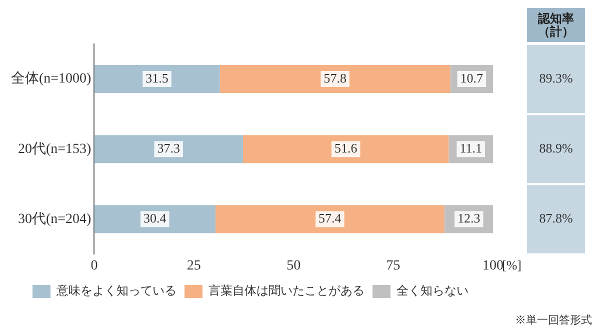 This screenshot has width=600, height=330. Describe the element at coordinates (116, 291) in the screenshot. I see `legend-label: 意味をよく知っている` at that location.